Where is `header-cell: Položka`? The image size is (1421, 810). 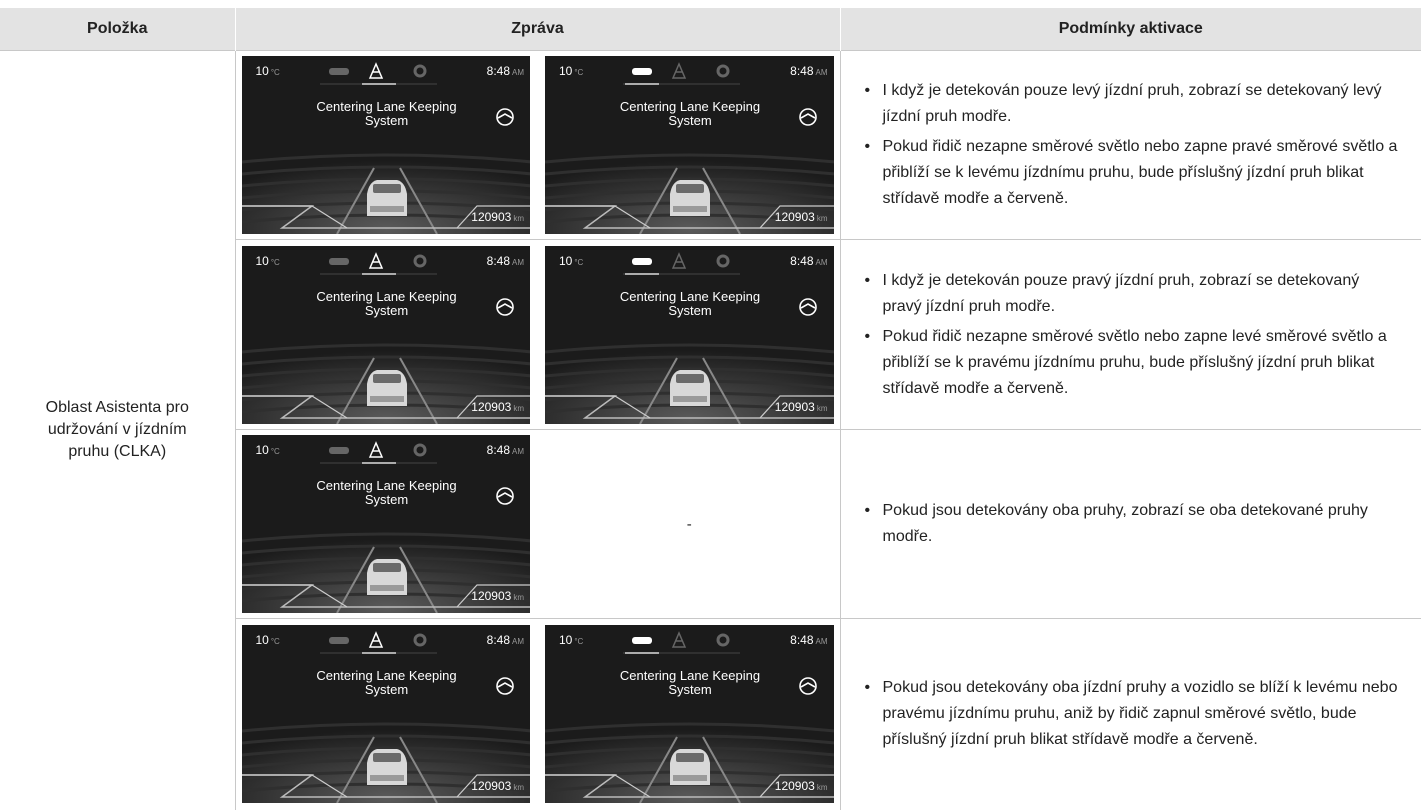
header-cell: Položka is located at coordinates (117, 29).